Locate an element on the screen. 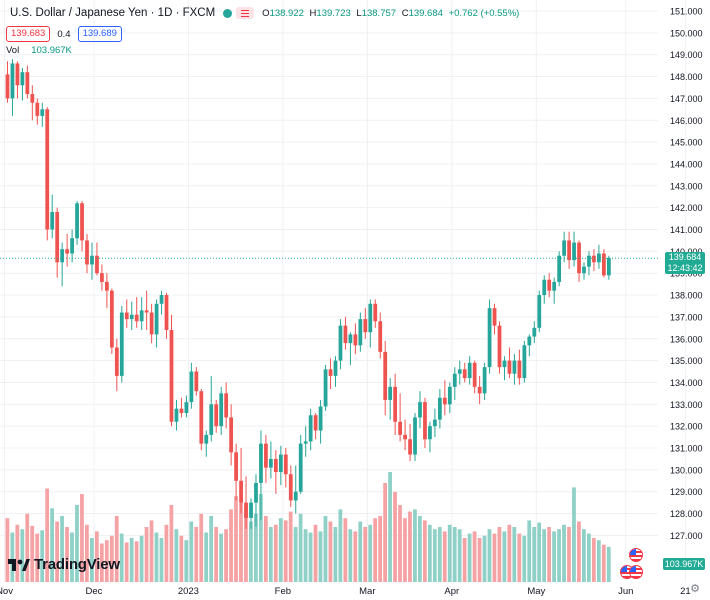  market-status-dot-icon is located at coordinates (228, 13).